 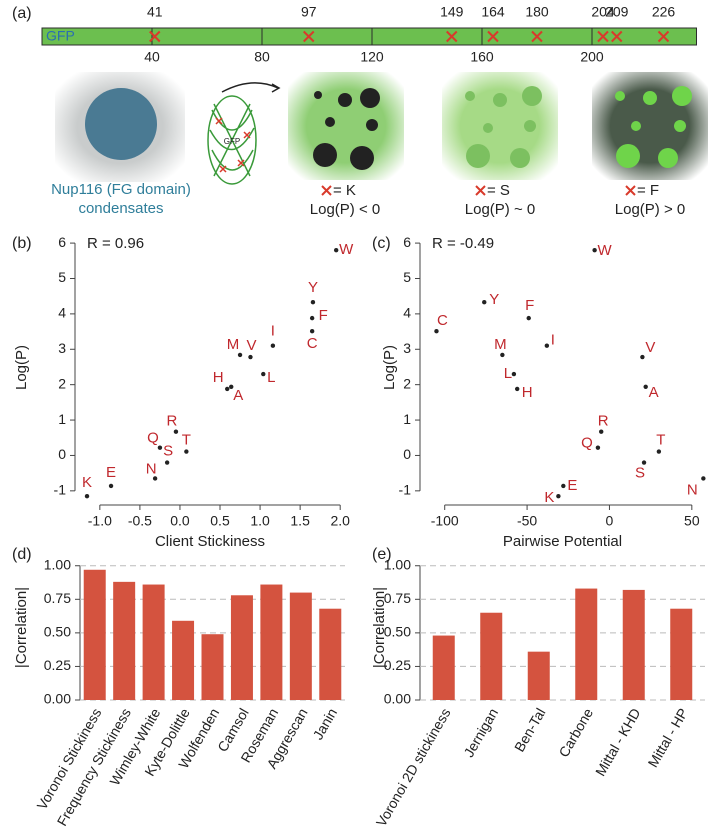 What do you see at coordinates (120, 127) in the screenshot?
I see `condensate-illustration` at bounding box center [120, 127].